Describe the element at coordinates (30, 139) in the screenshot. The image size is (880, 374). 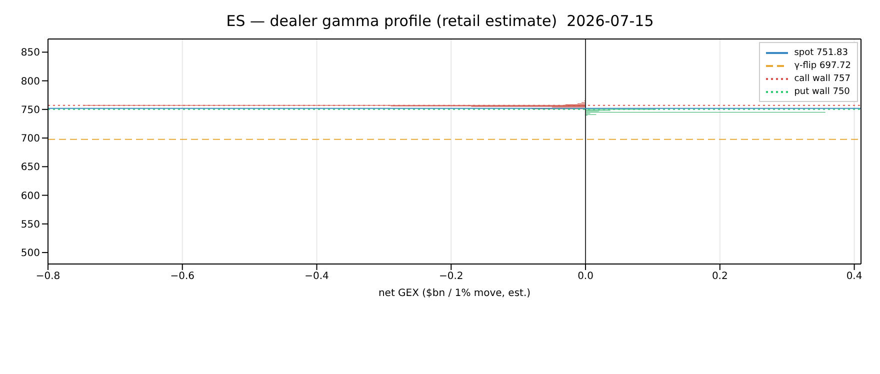
I see `y-tick-label: 700` at that location.